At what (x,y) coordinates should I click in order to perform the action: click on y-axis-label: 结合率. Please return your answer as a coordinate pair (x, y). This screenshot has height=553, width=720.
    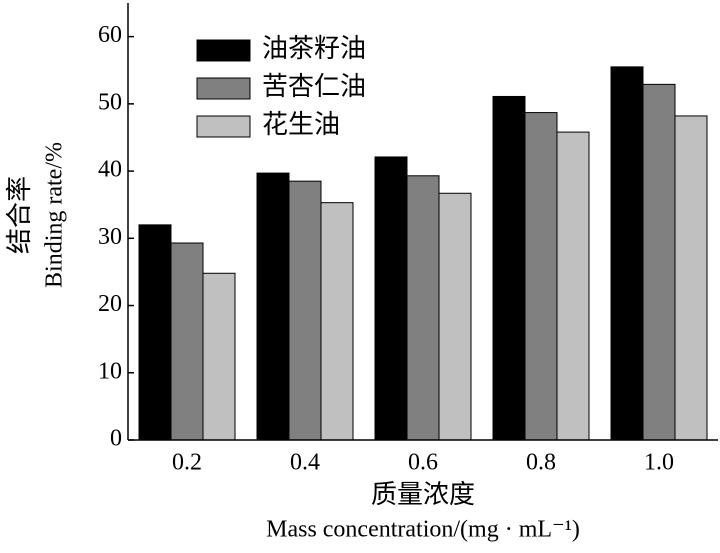
    Looking at the image, I should click on (19, 215).